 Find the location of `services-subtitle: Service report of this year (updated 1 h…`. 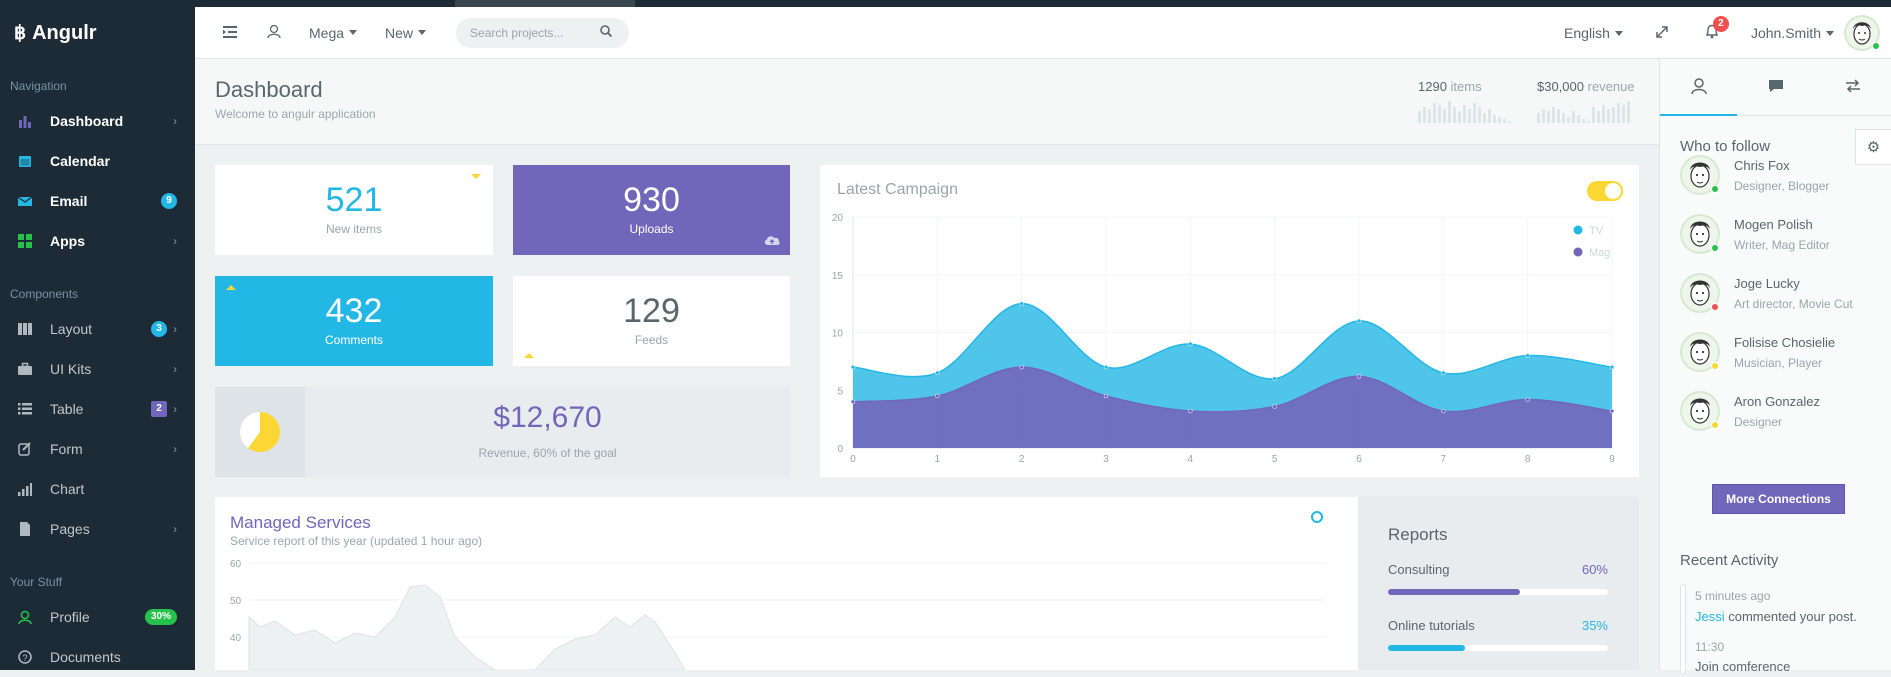

services-subtitle: Service report of this year (updated 1 h… is located at coordinates (356, 541).